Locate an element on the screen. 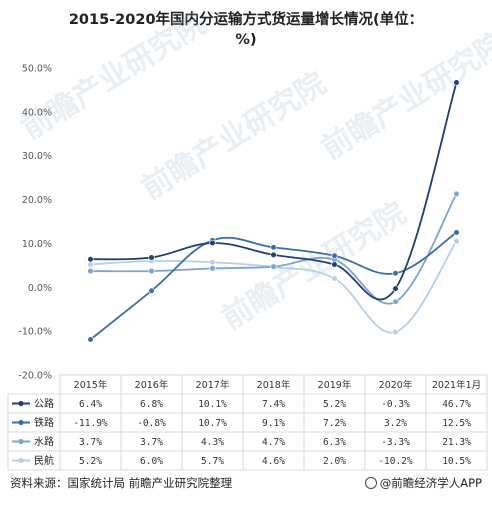 The width and height of the screenshot is (492, 505). x-category-label: 2020年 is located at coordinates (396, 385).